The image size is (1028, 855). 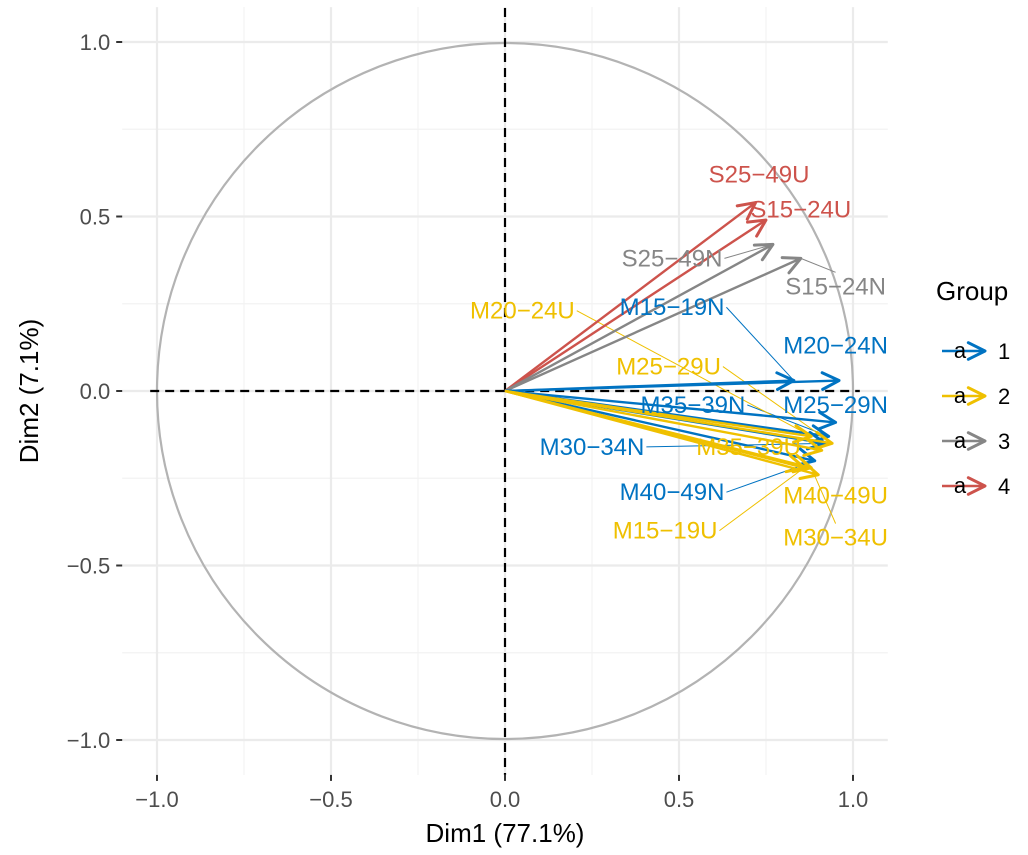 I want to click on label-m40-49u: M40−49U, so click(x=835, y=496).